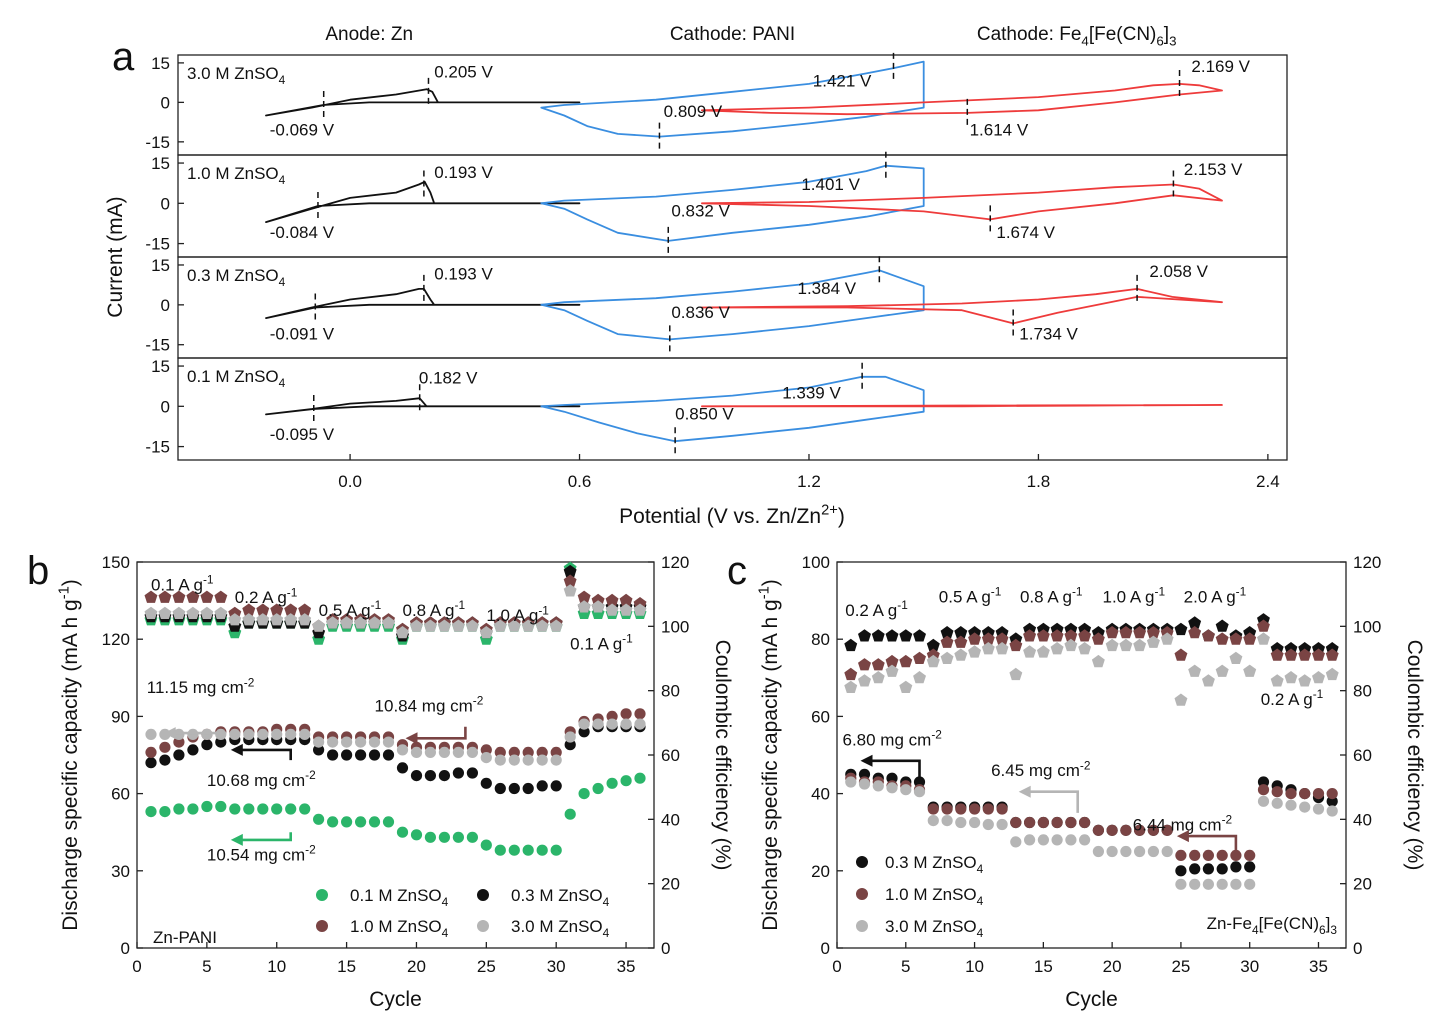 The image size is (1431, 1023). Describe the element at coordinates (1077, 36) in the screenshot. I see `column-title: Cathode: Fe4[Fe(CN)6]3` at that location.